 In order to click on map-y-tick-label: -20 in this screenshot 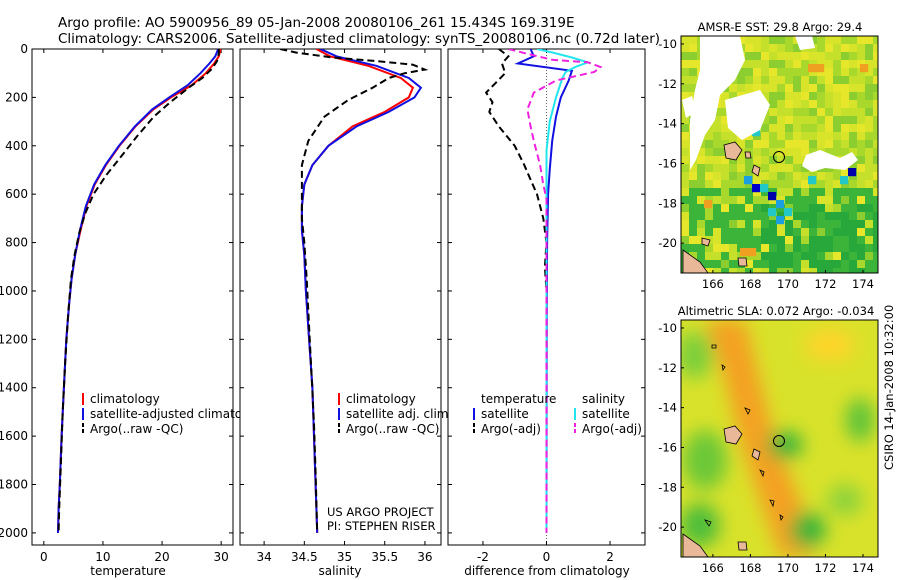, I will do `click(667, 527)`.